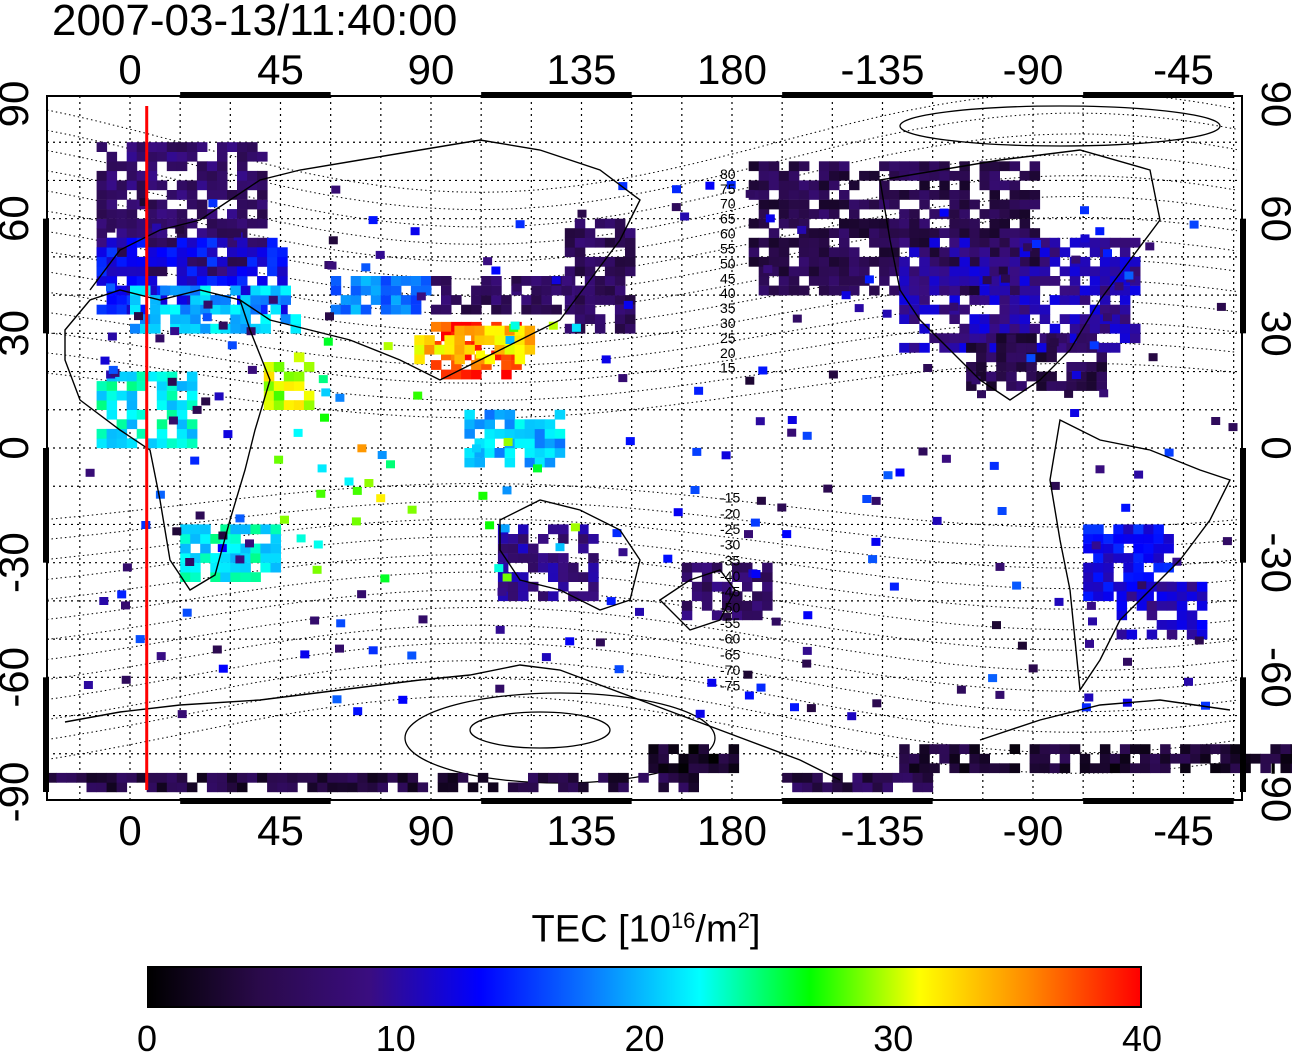  Describe the element at coordinates (732, 830) in the screenshot. I see `lon-tick-bottom: 180` at that location.